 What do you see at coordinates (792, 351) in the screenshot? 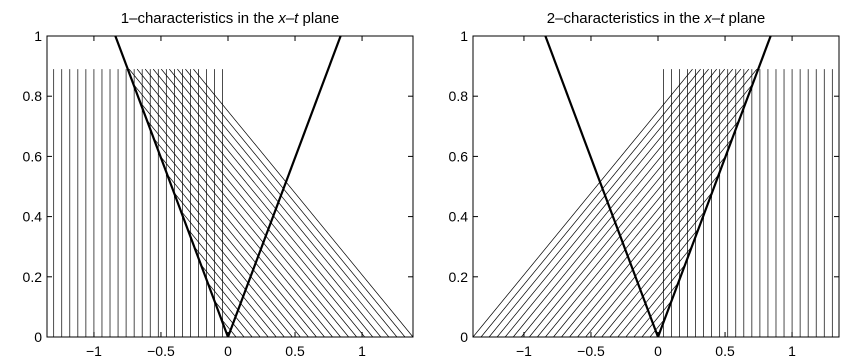
I see `xtick-label-2-5: 1` at bounding box center [792, 351].